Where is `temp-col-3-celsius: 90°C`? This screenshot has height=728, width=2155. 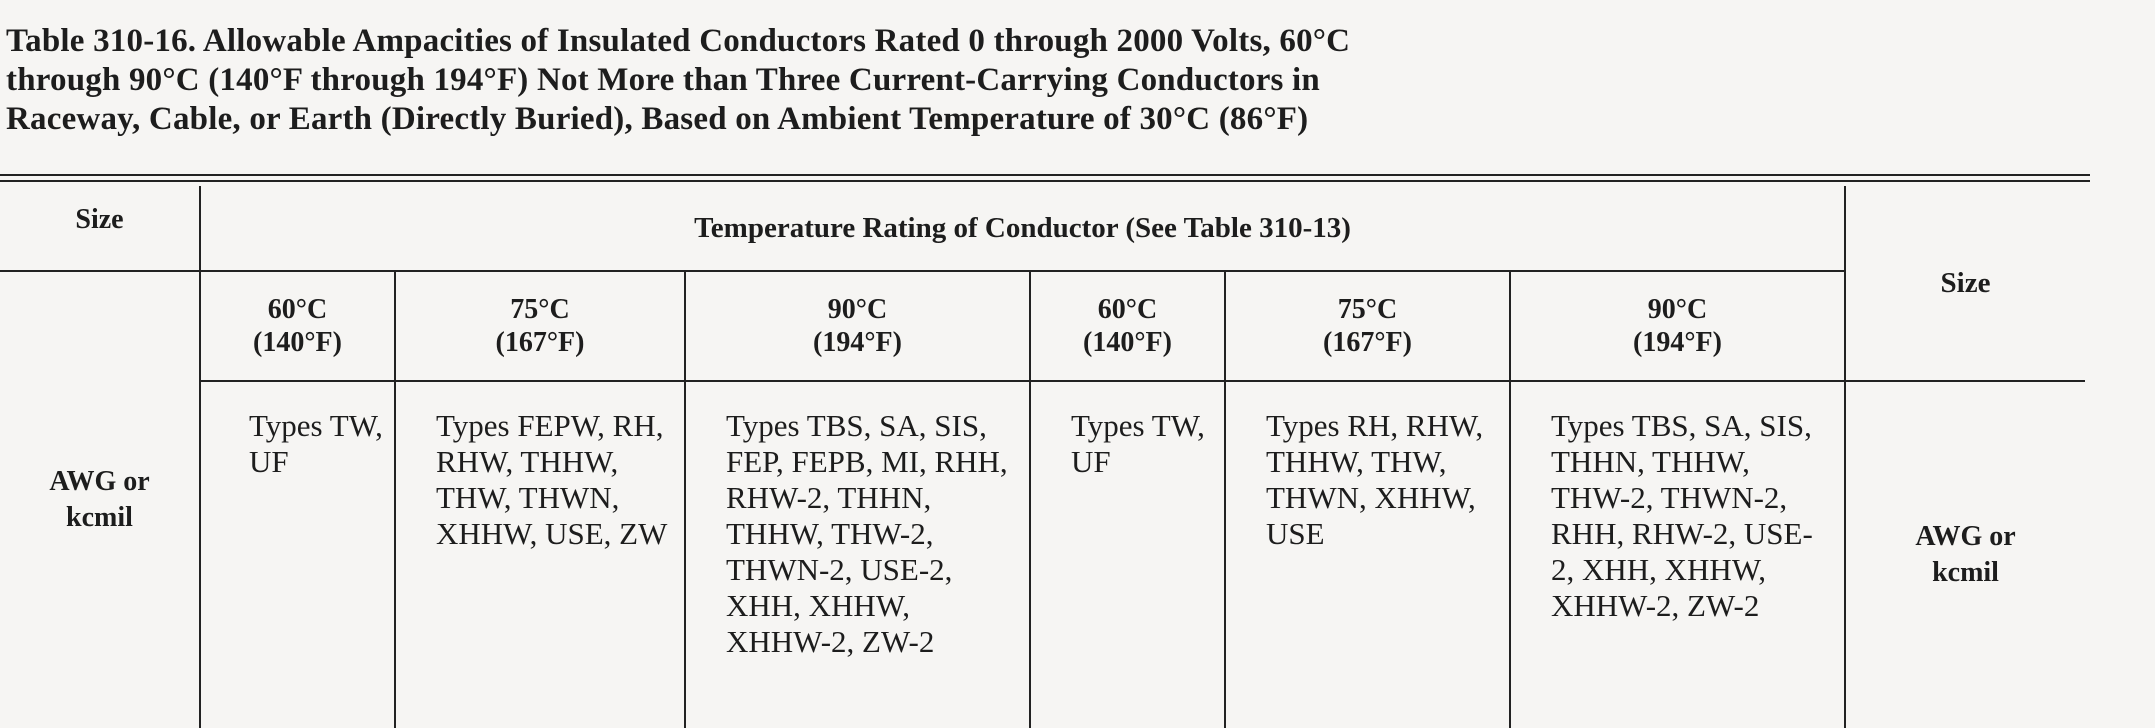 temp-col-3-celsius: 90°C is located at coordinates (857, 309).